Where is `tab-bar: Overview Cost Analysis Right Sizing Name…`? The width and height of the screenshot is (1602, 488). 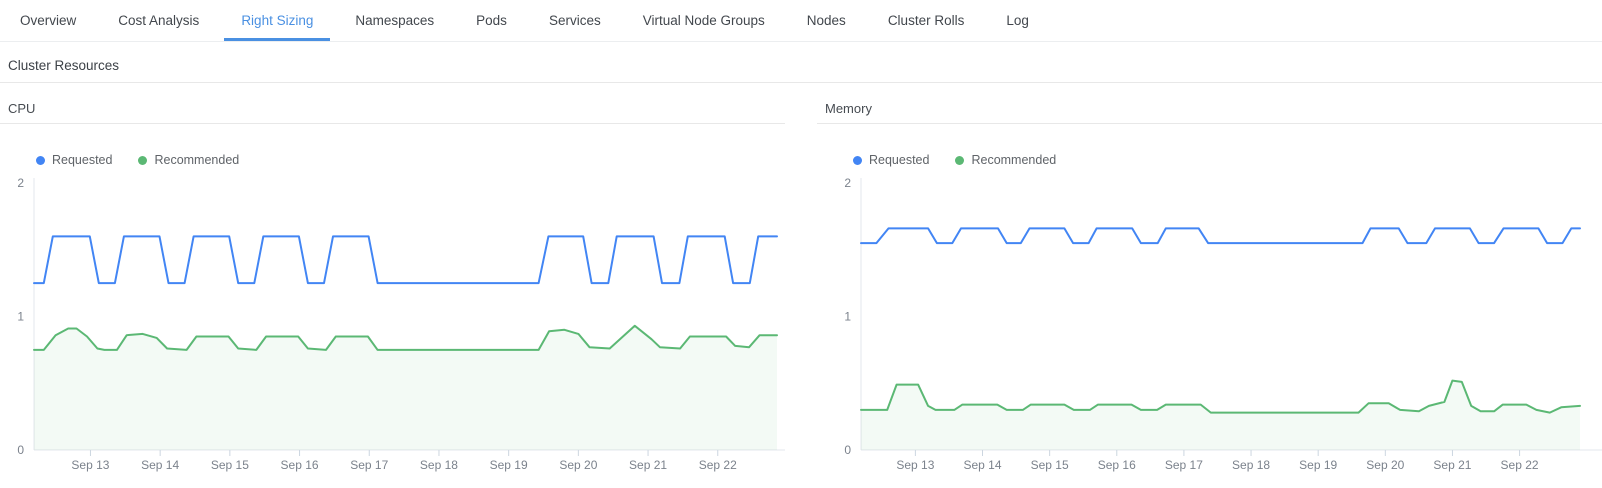
tab-bar: Overview Cost Analysis Right Sizing Name… is located at coordinates (801, 21).